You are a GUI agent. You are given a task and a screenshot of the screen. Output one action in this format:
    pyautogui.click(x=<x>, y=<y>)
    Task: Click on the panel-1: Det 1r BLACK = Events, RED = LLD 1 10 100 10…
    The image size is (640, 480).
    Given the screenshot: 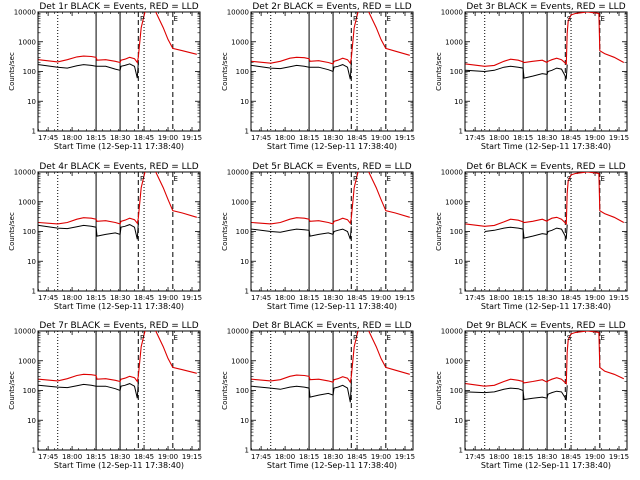 What is the action you would take?
    pyautogui.click(x=105, y=76)
    